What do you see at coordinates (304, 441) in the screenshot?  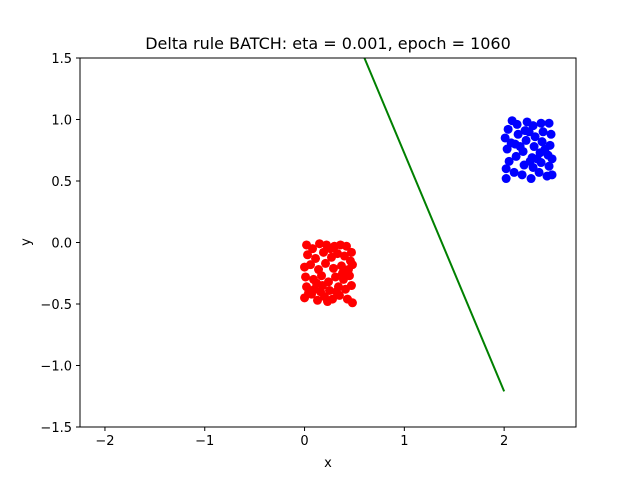 I see `x-tick-label: 0` at bounding box center [304, 441].